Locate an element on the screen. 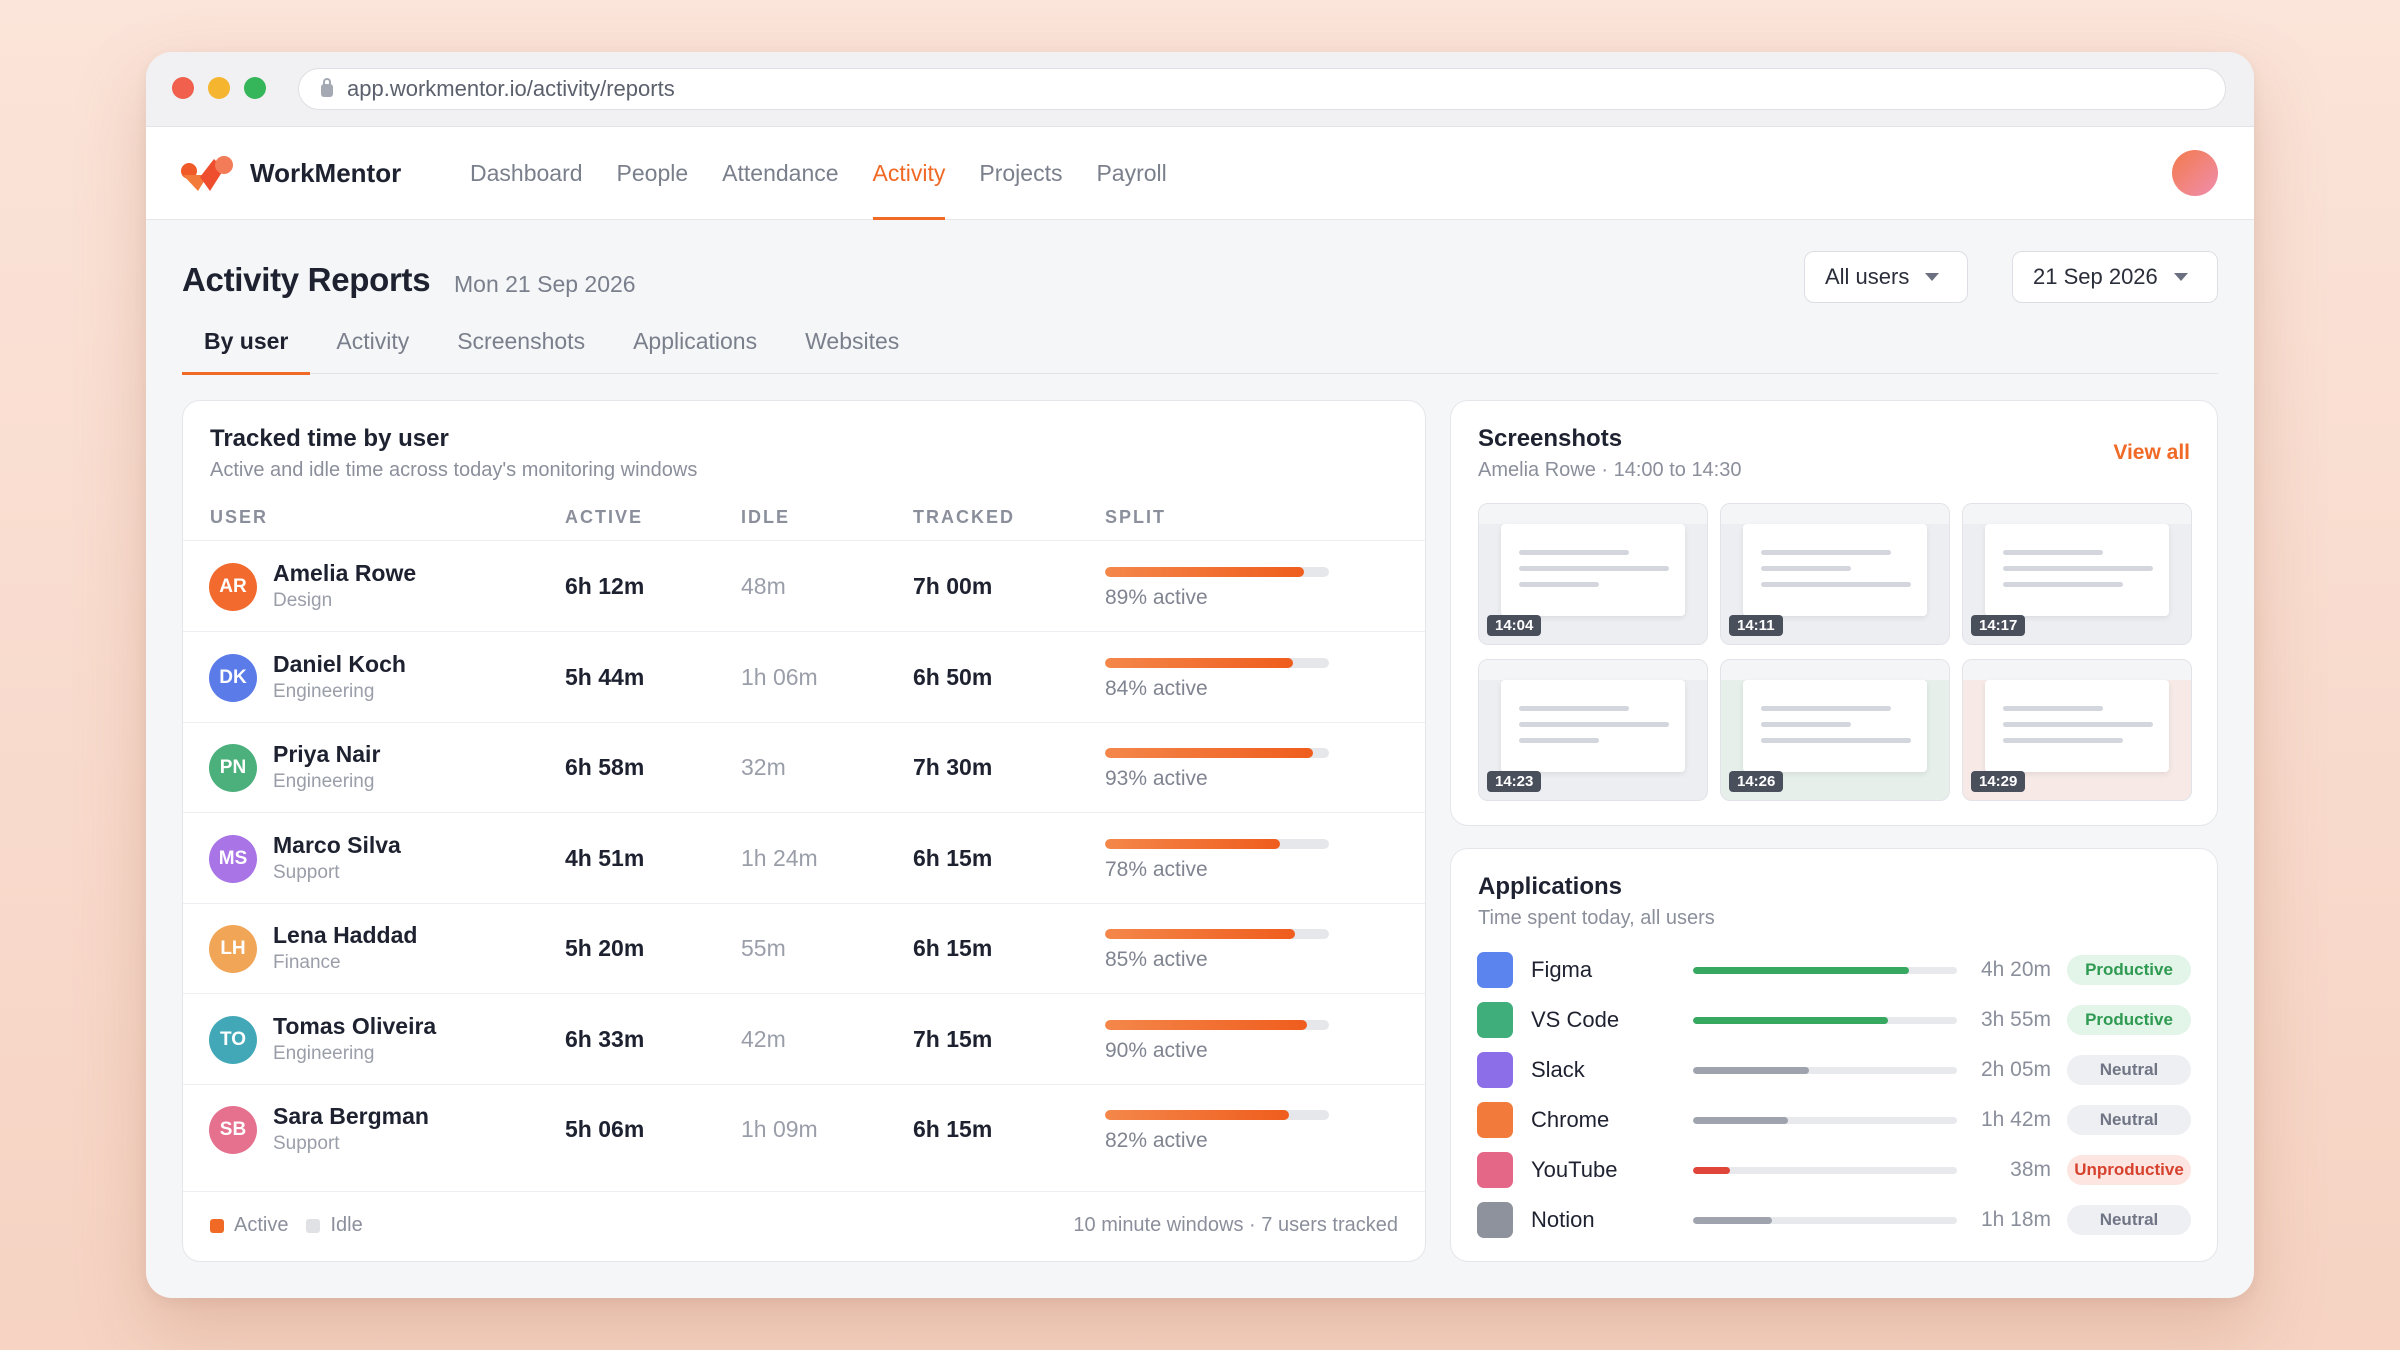 The width and height of the screenshot is (2400, 1350). list-item: YouTube 38m Unproductive is located at coordinates (1834, 1169).